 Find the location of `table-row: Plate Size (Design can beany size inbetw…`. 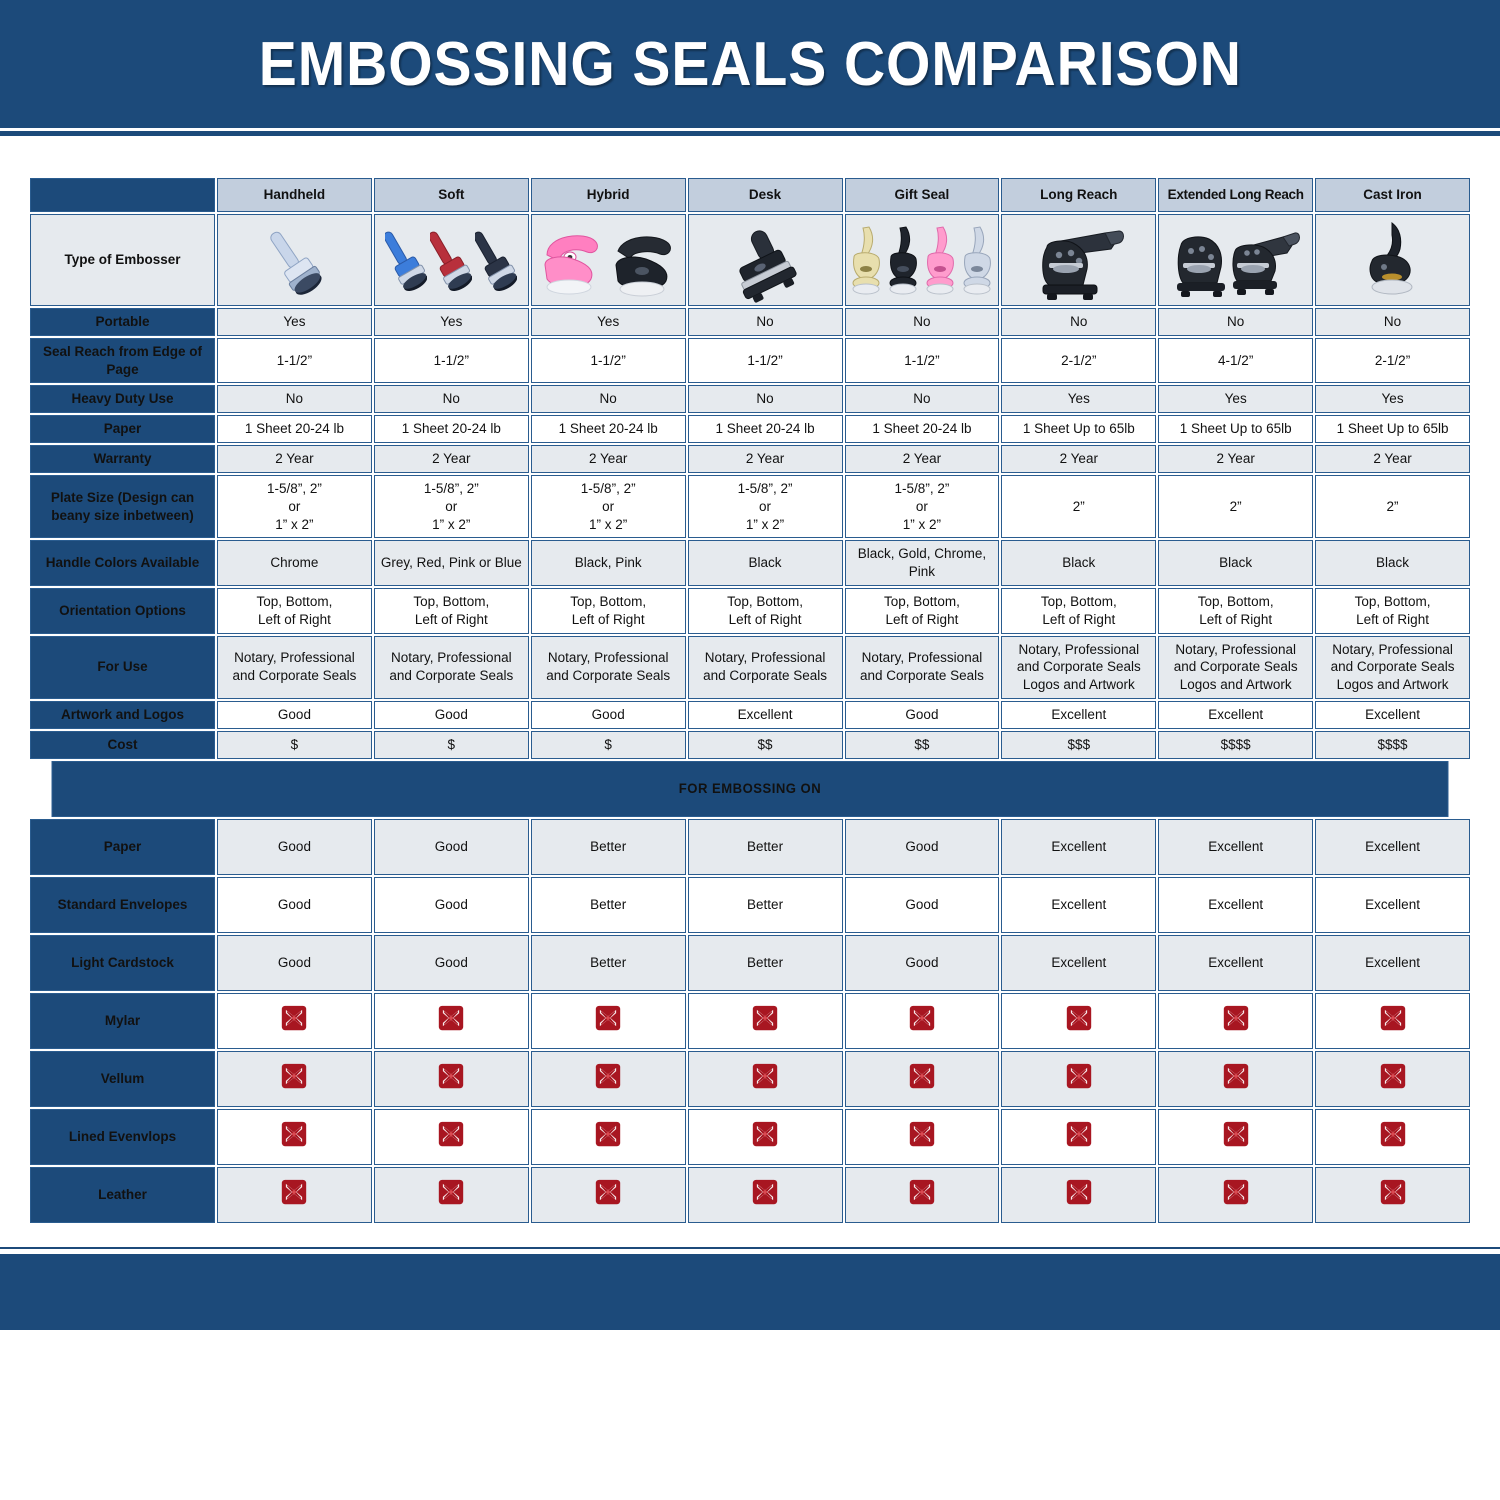

table-row: Plate Size (Design can beany size inbetw… is located at coordinates (750, 506).